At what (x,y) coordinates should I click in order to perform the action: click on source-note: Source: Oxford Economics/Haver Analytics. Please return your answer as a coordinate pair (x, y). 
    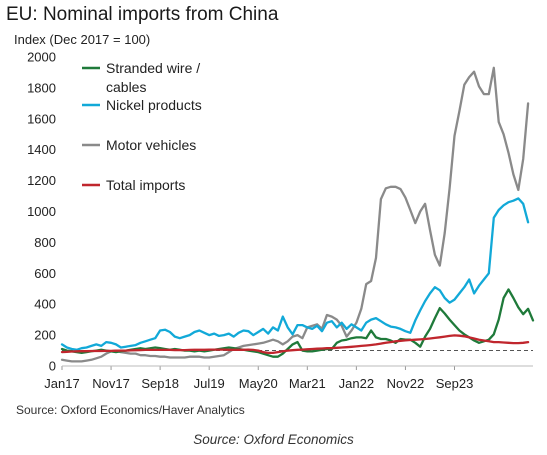
    Looking at the image, I should click on (130, 410).